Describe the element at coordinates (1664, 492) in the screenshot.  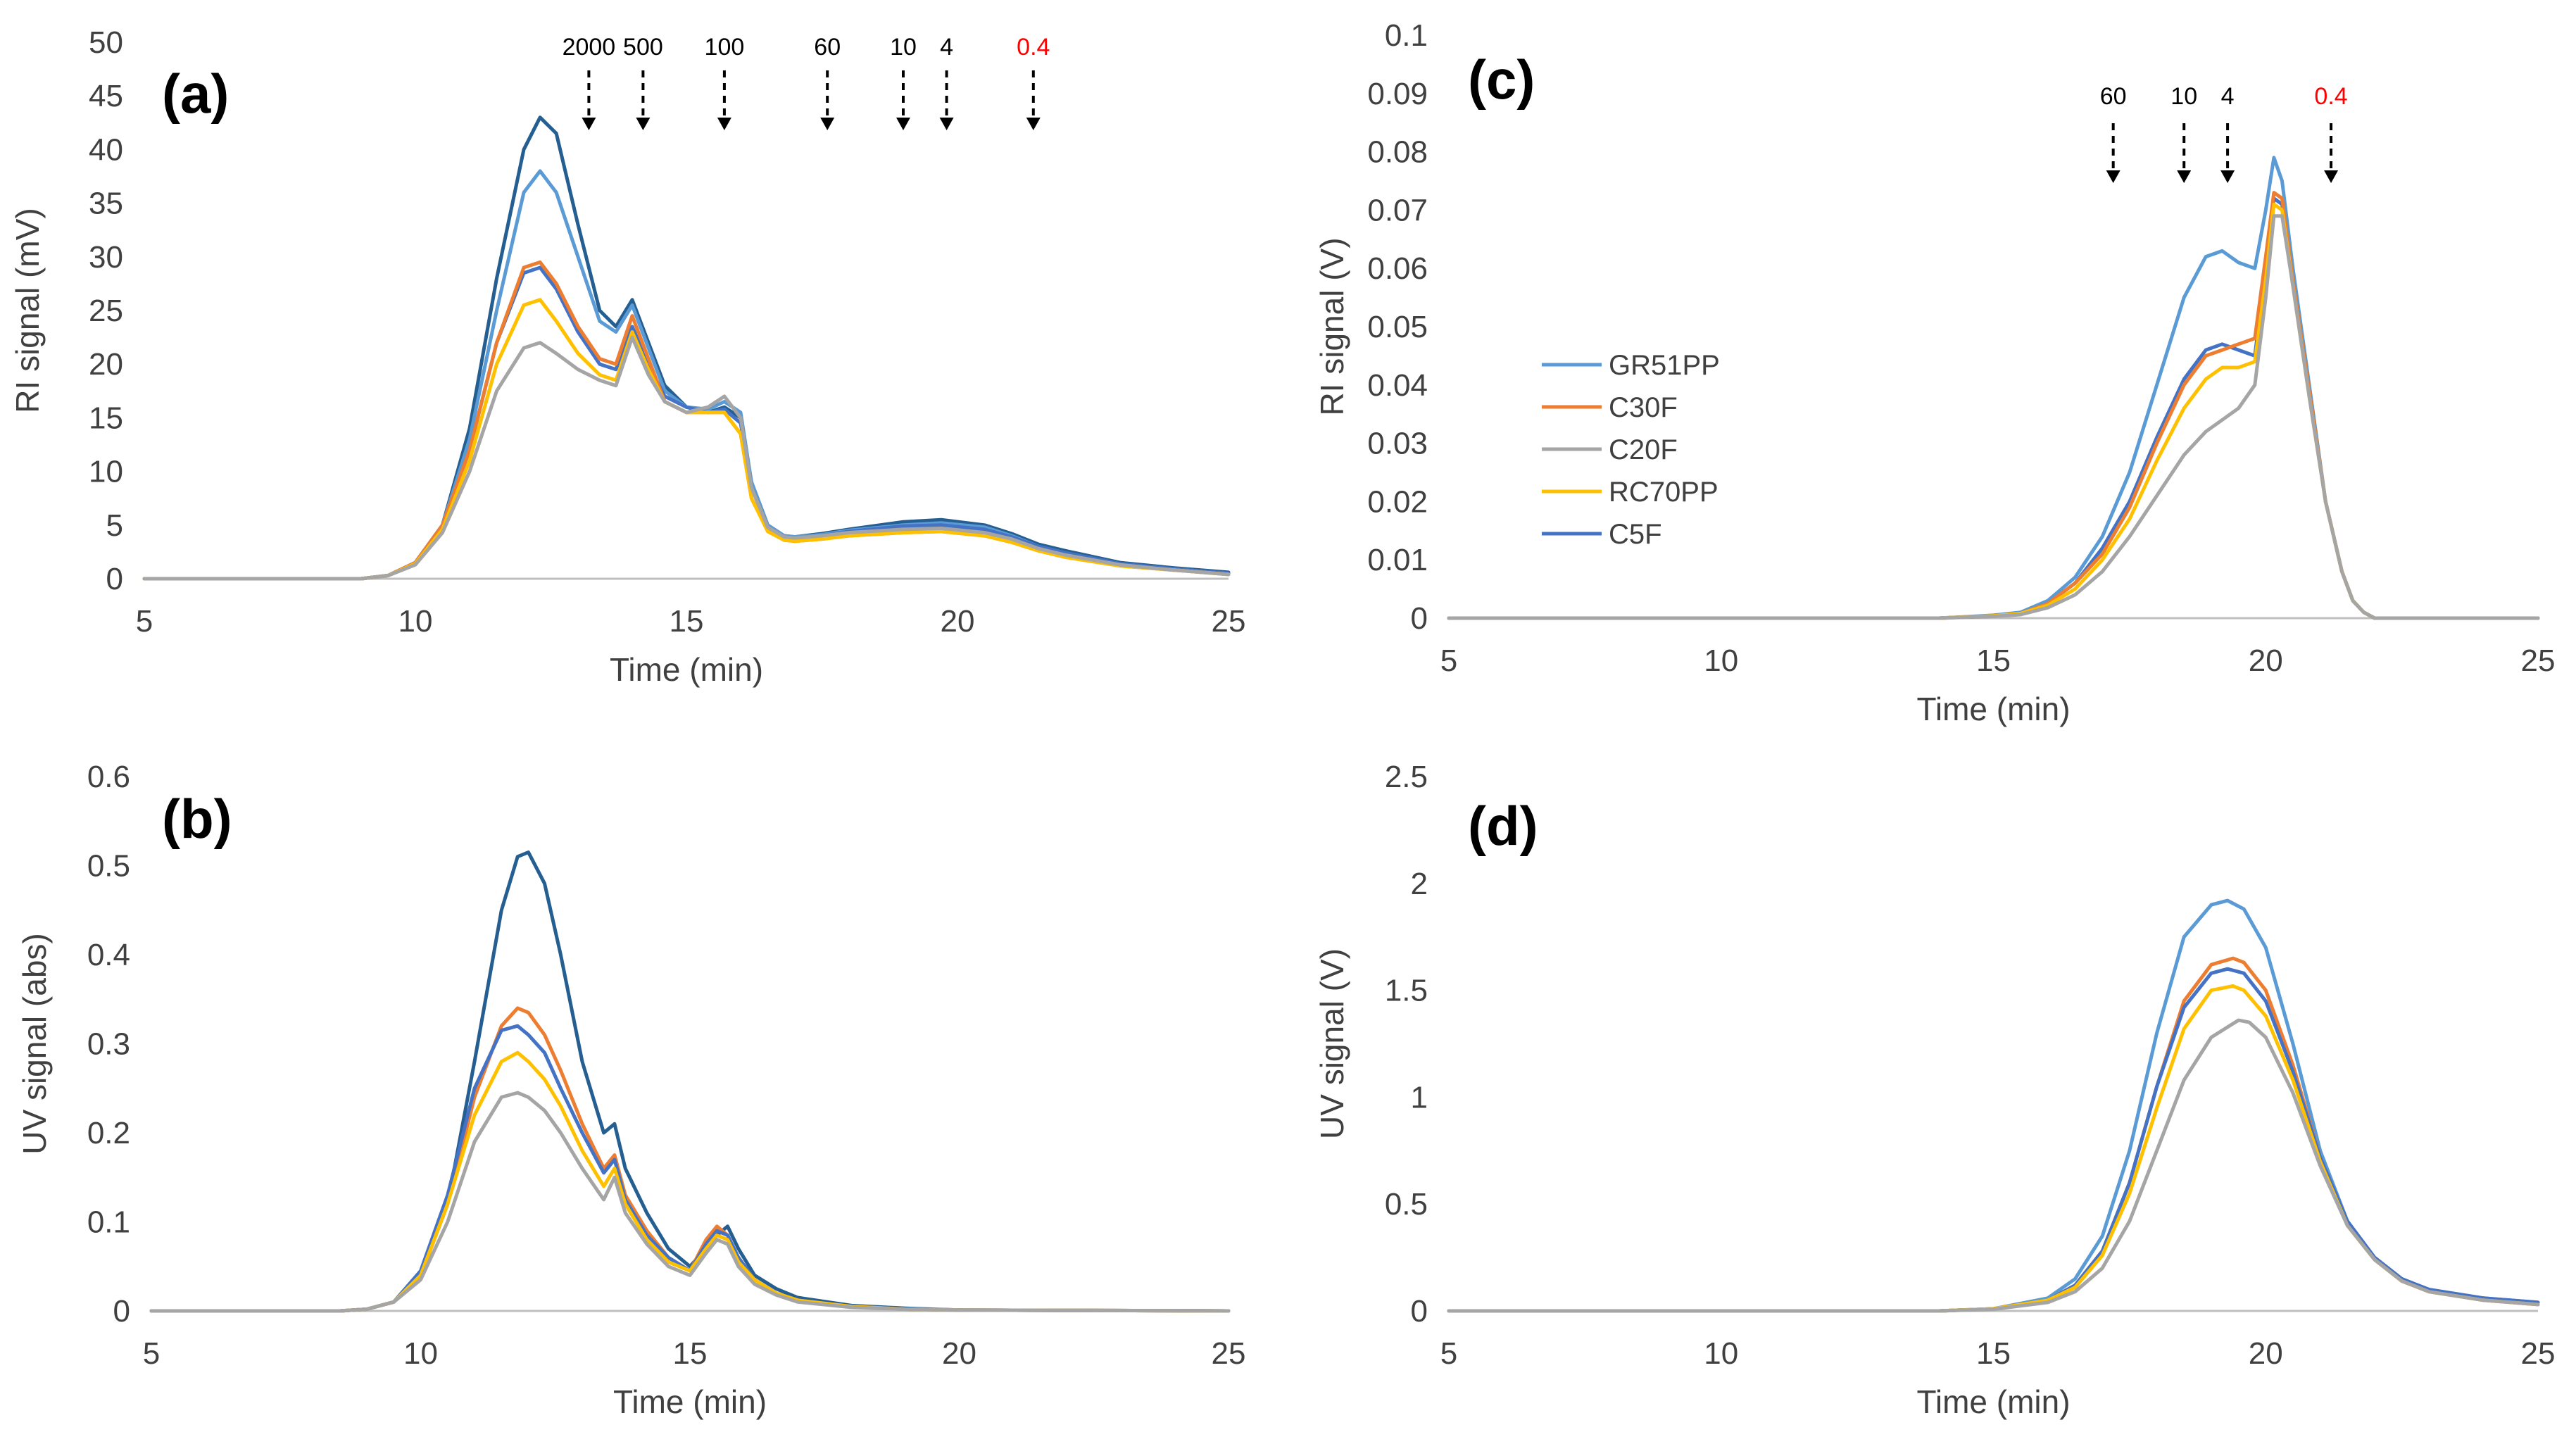
I see `legend-label: RC70PP` at that location.